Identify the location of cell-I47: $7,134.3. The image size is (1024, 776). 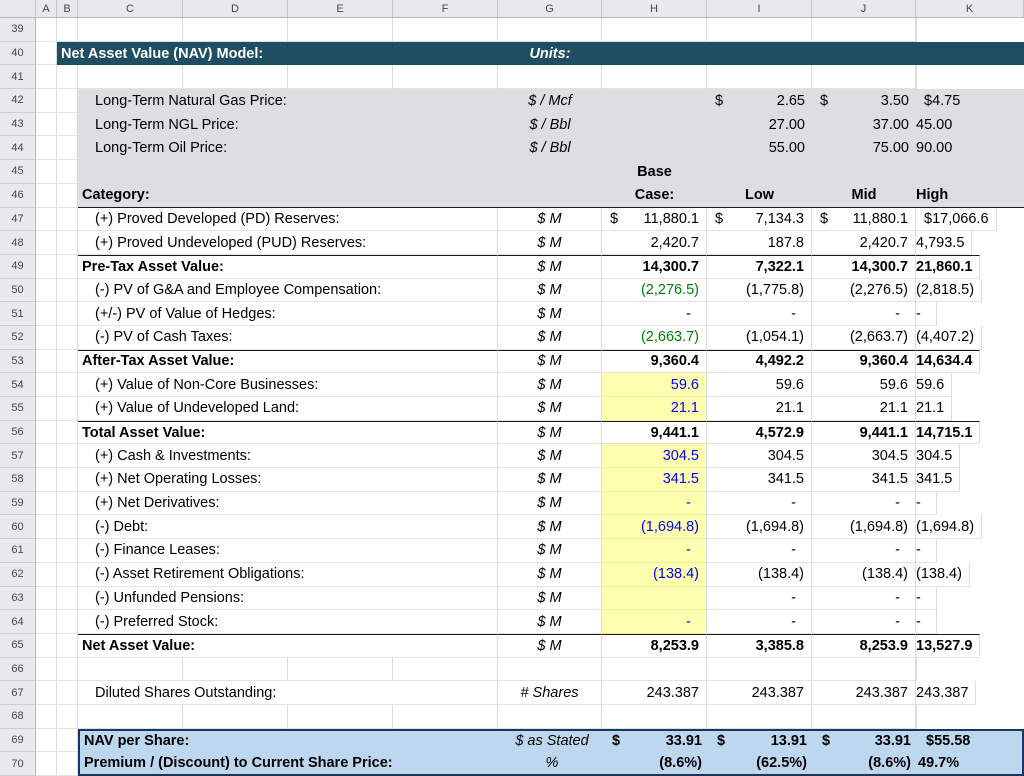
(759, 219).